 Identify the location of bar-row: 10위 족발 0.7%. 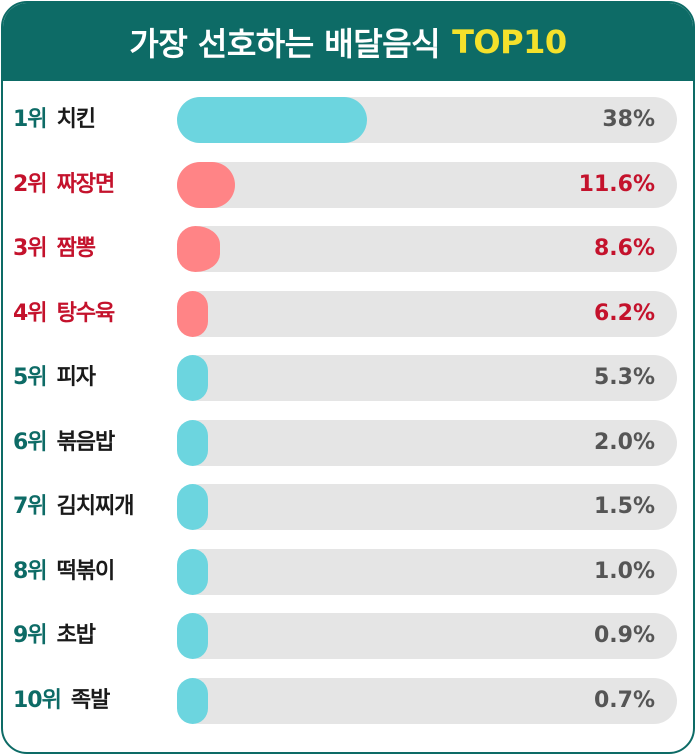
(348, 700).